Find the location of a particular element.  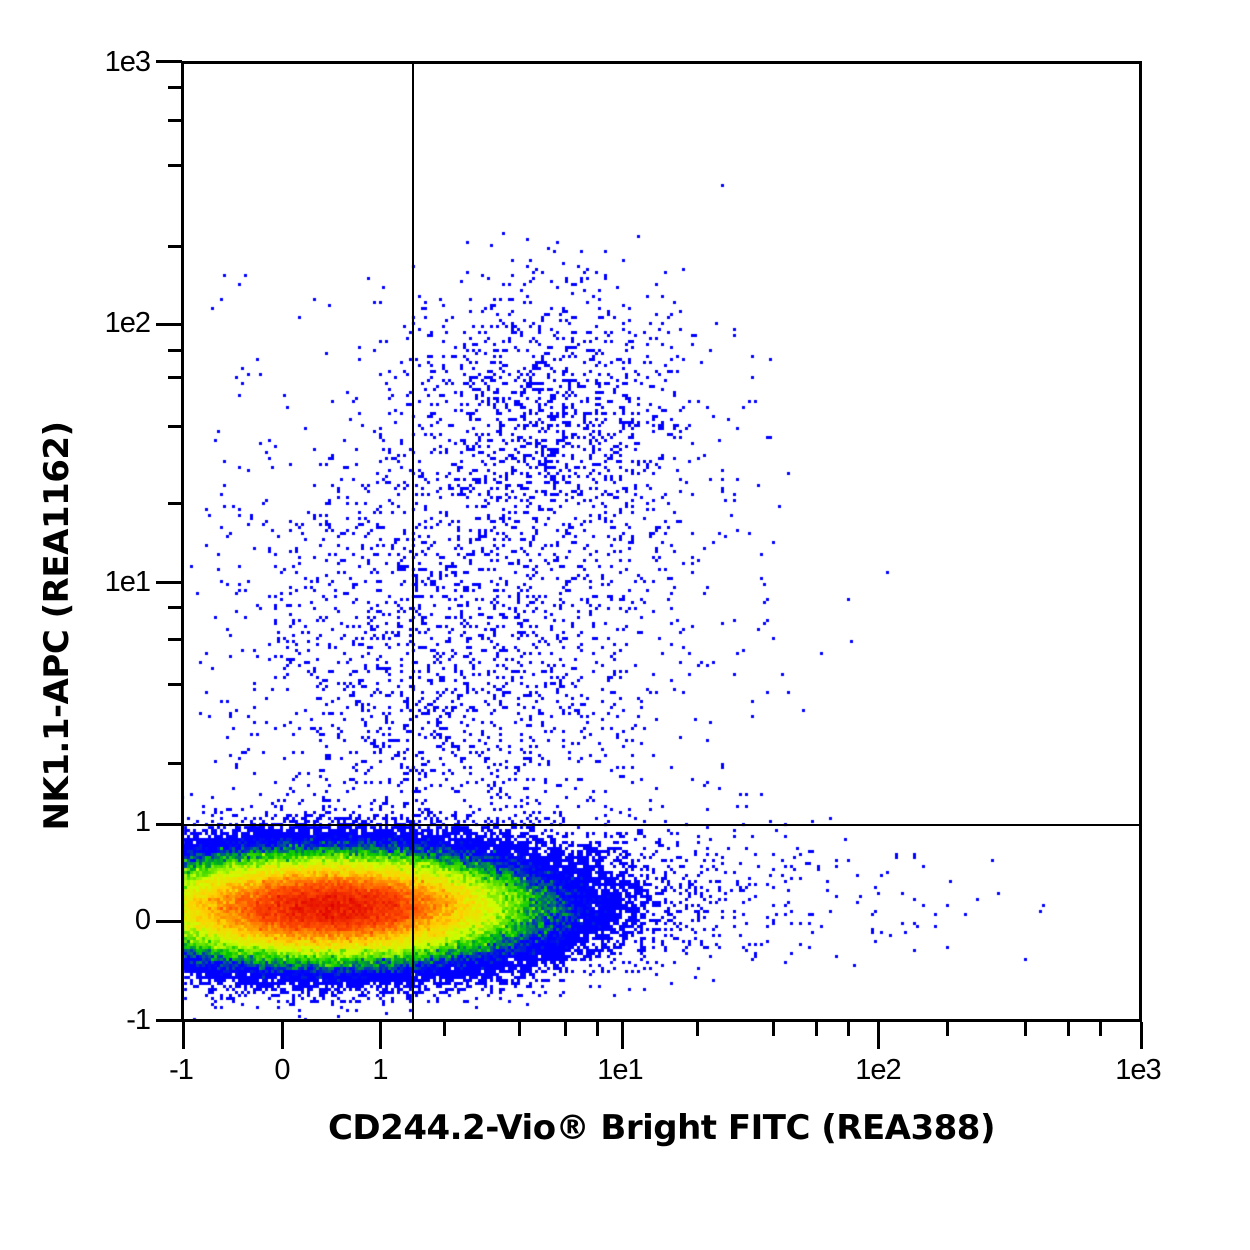

quadrant-gate-horizontal is located at coordinates (661, 825).